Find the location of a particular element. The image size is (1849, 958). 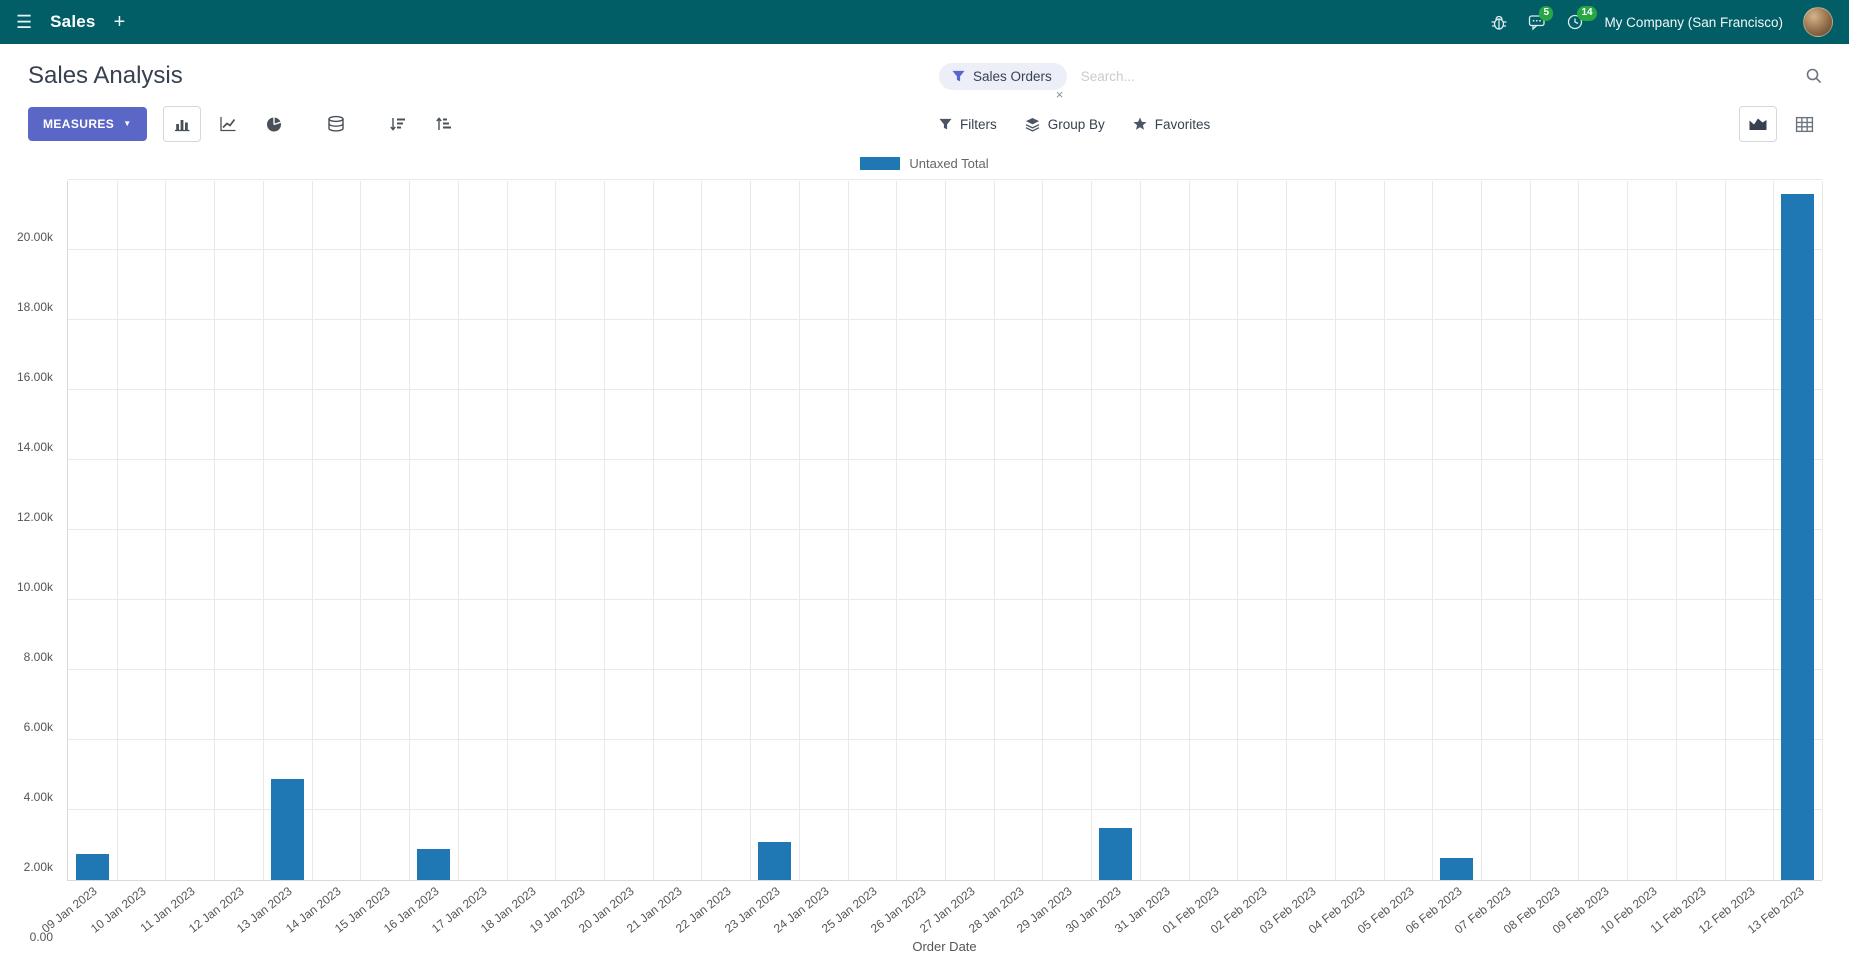

sort-descending-button is located at coordinates (398, 124).